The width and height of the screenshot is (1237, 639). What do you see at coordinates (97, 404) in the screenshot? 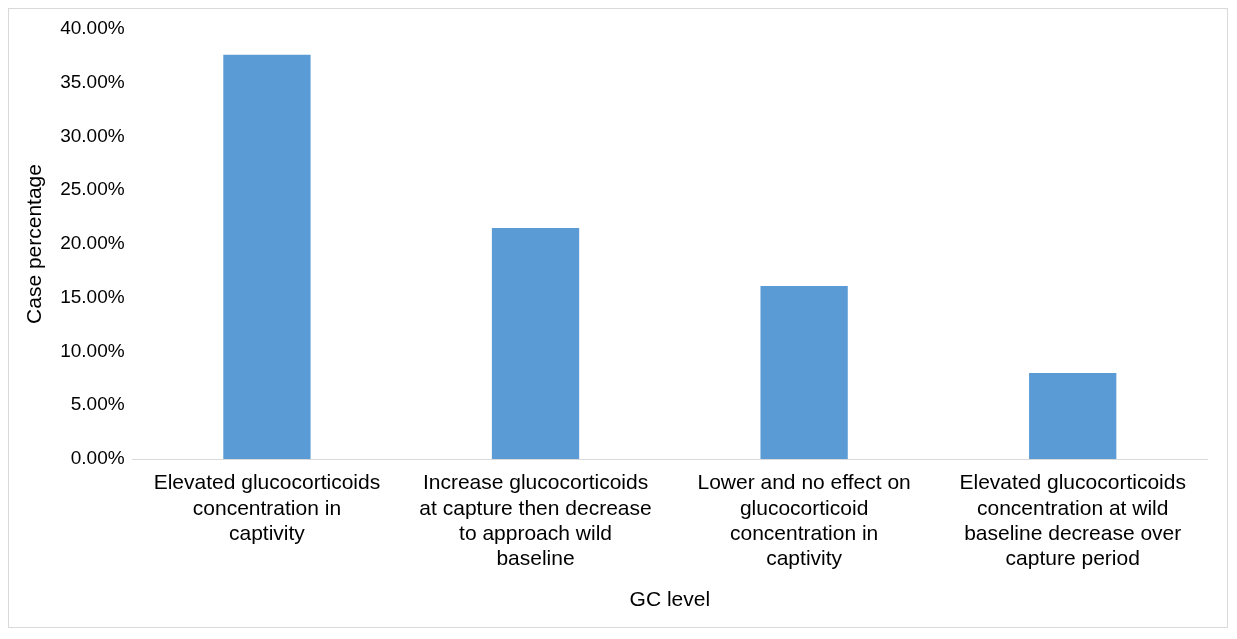
I see `y-tick-label: 5.00%` at bounding box center [97, 404].